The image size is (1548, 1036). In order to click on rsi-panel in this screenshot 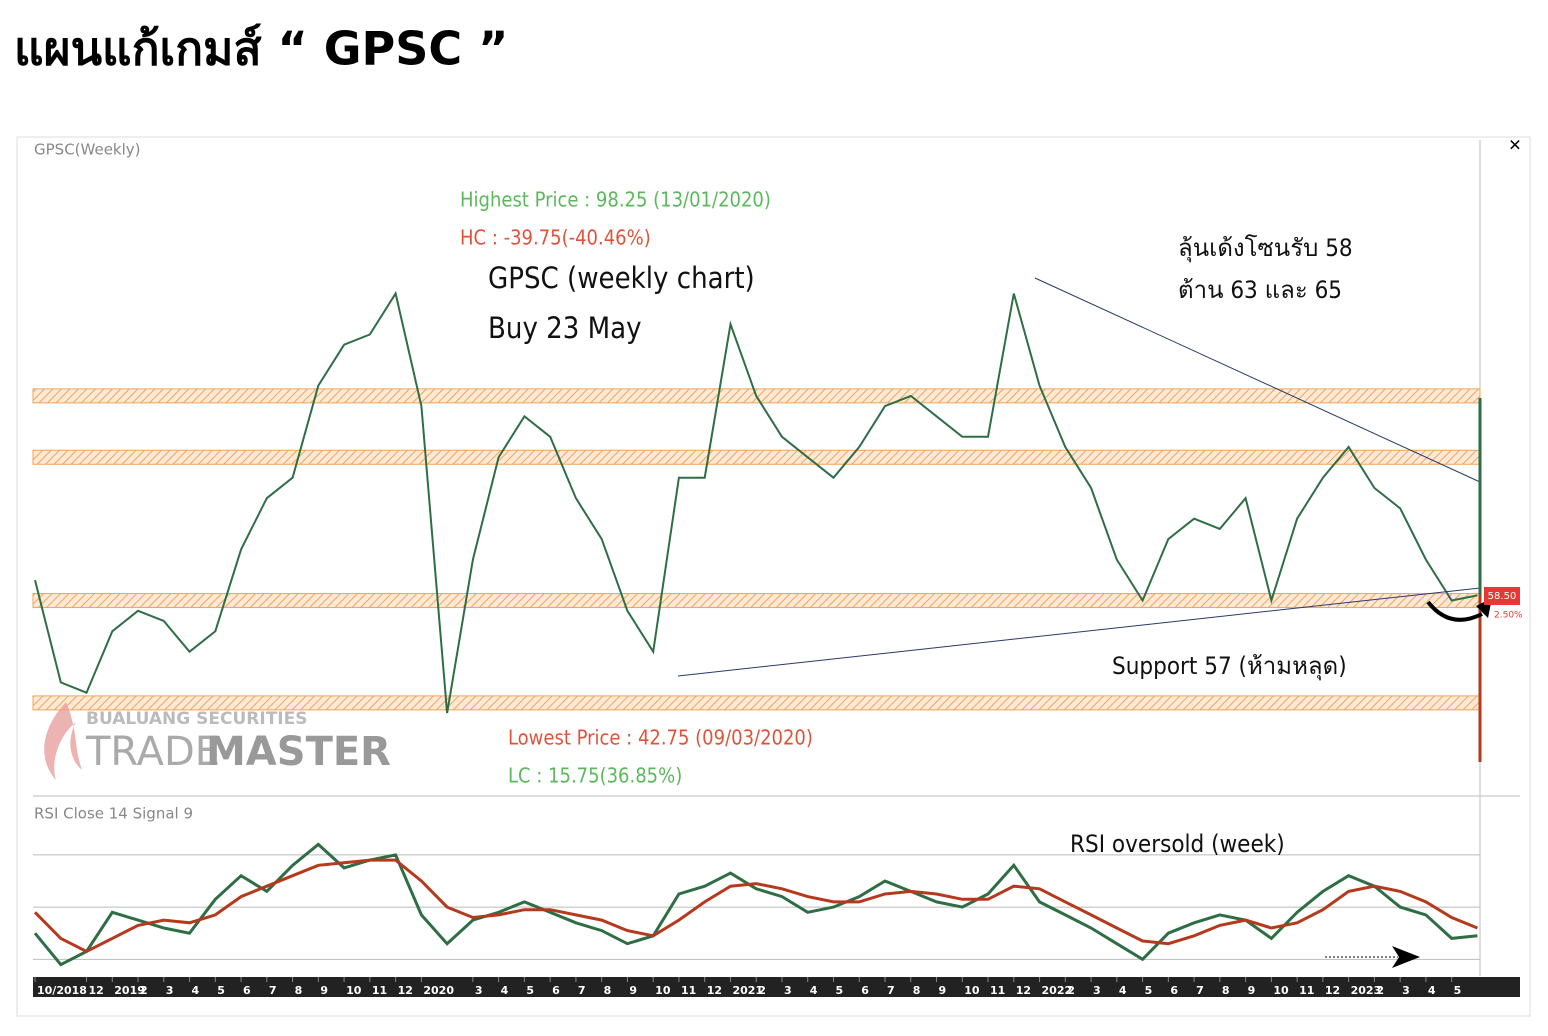, I will do `click(756, 904)`.